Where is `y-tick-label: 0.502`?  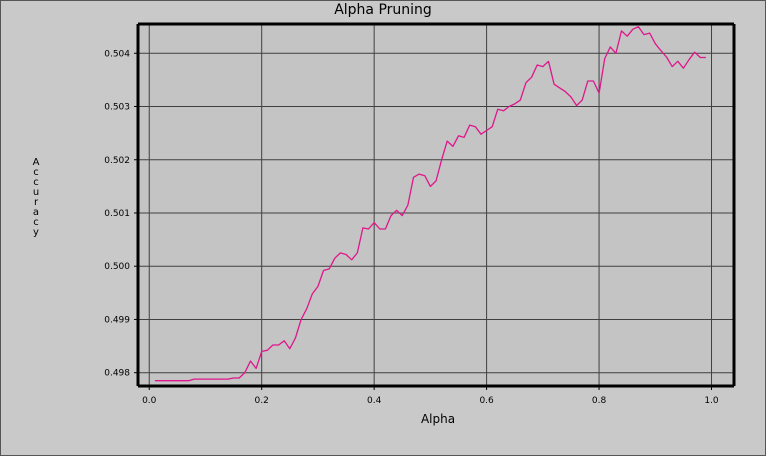
y-tick-label: 0.502 is located at coordinates (117, 161).